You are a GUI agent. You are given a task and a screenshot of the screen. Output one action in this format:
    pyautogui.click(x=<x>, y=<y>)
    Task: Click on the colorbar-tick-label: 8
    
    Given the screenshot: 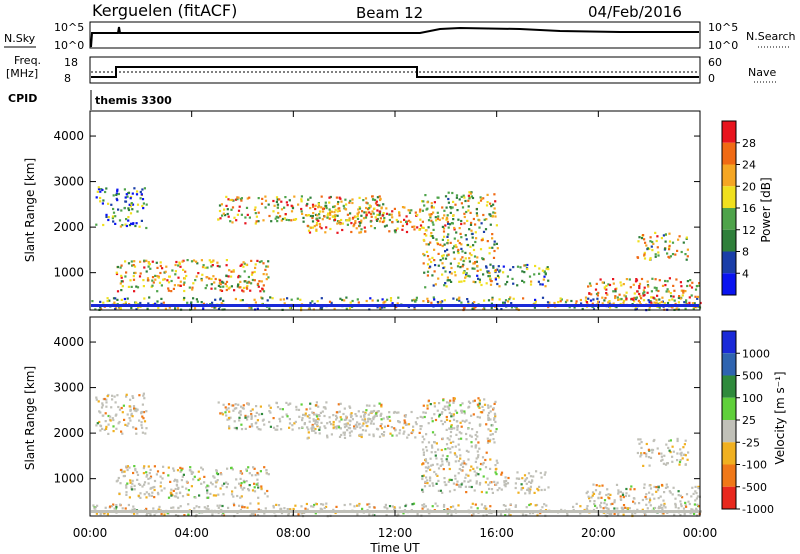 What is the action you would take?
    pyautogui.click(x=745, y=252)
    